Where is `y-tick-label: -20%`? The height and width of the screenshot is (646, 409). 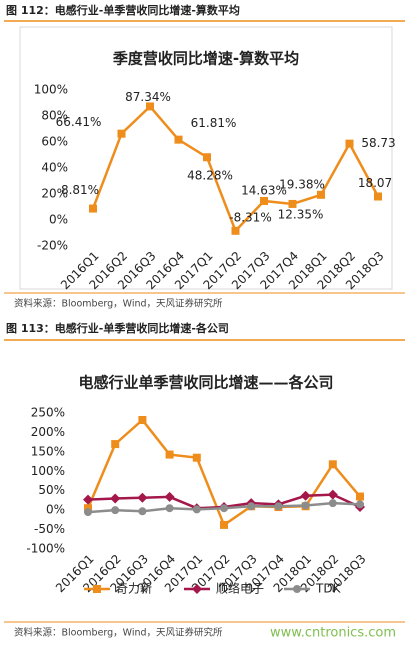 y-tick-label: -20% is located at coordinates (52, 246).